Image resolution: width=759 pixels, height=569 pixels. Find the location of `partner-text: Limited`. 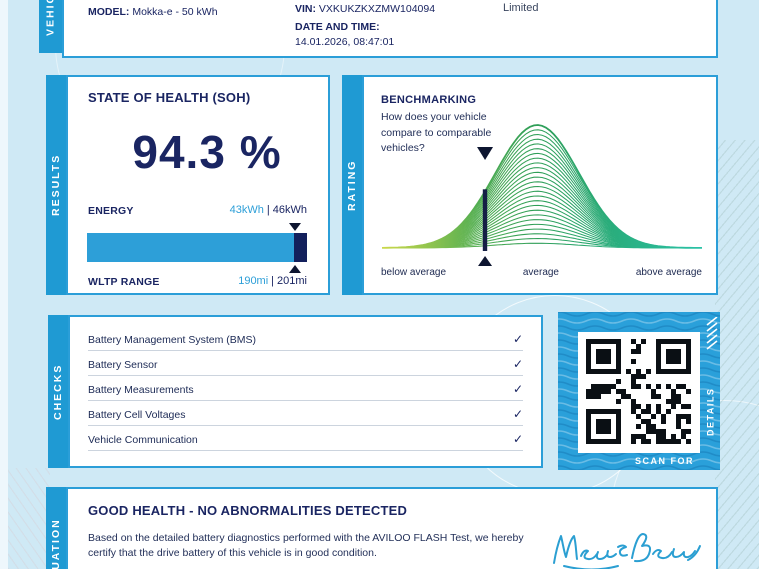

partner-text: Limited is located at coordinates (521, 8).